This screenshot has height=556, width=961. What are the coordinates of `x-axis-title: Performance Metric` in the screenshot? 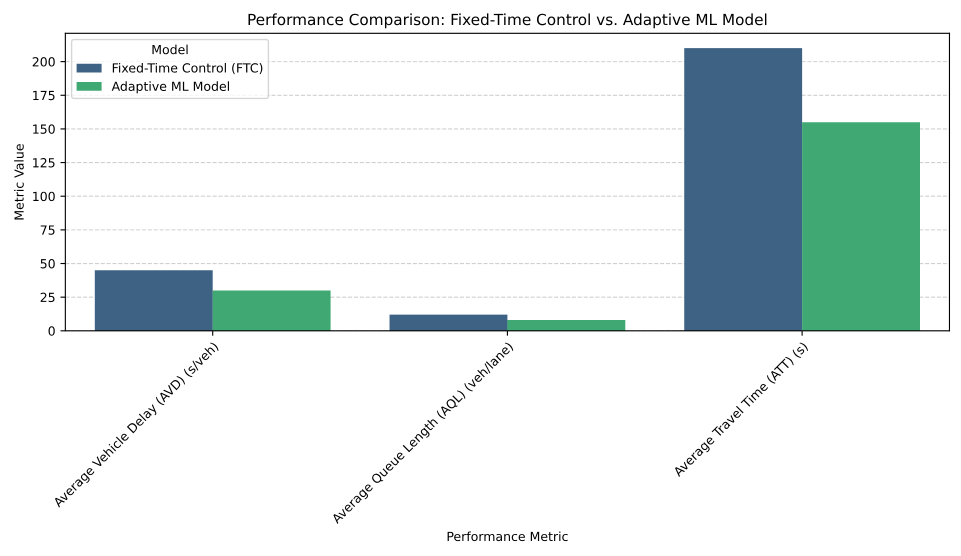 It's located at (508, 536).